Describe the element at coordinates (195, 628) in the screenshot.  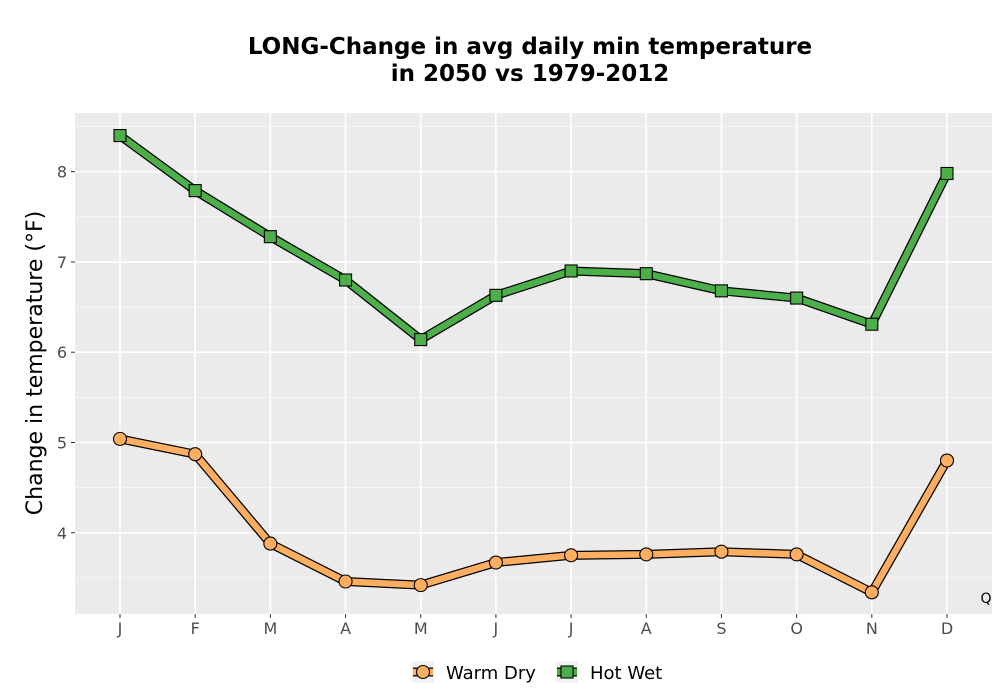
I see `x-tick-label: F` at that location.